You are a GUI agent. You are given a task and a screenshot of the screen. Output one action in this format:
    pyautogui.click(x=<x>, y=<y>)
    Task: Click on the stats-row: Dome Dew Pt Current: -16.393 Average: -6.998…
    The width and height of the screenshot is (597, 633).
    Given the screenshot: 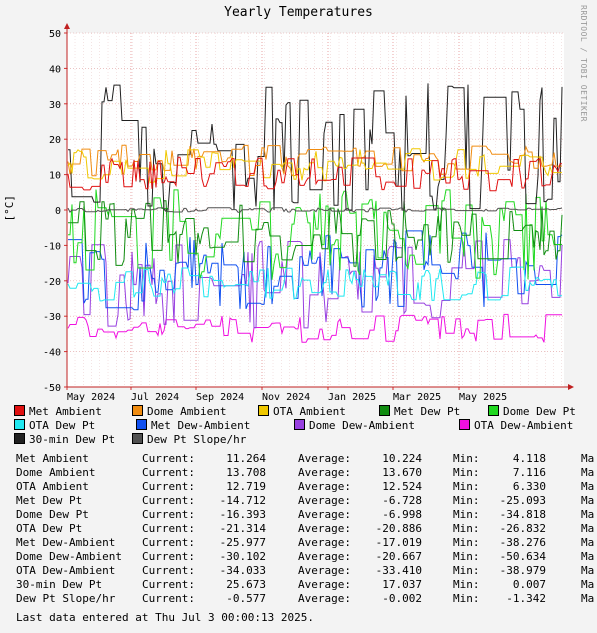 What is the action you would take?
    pyautogui.click(x=306, y=515)
    